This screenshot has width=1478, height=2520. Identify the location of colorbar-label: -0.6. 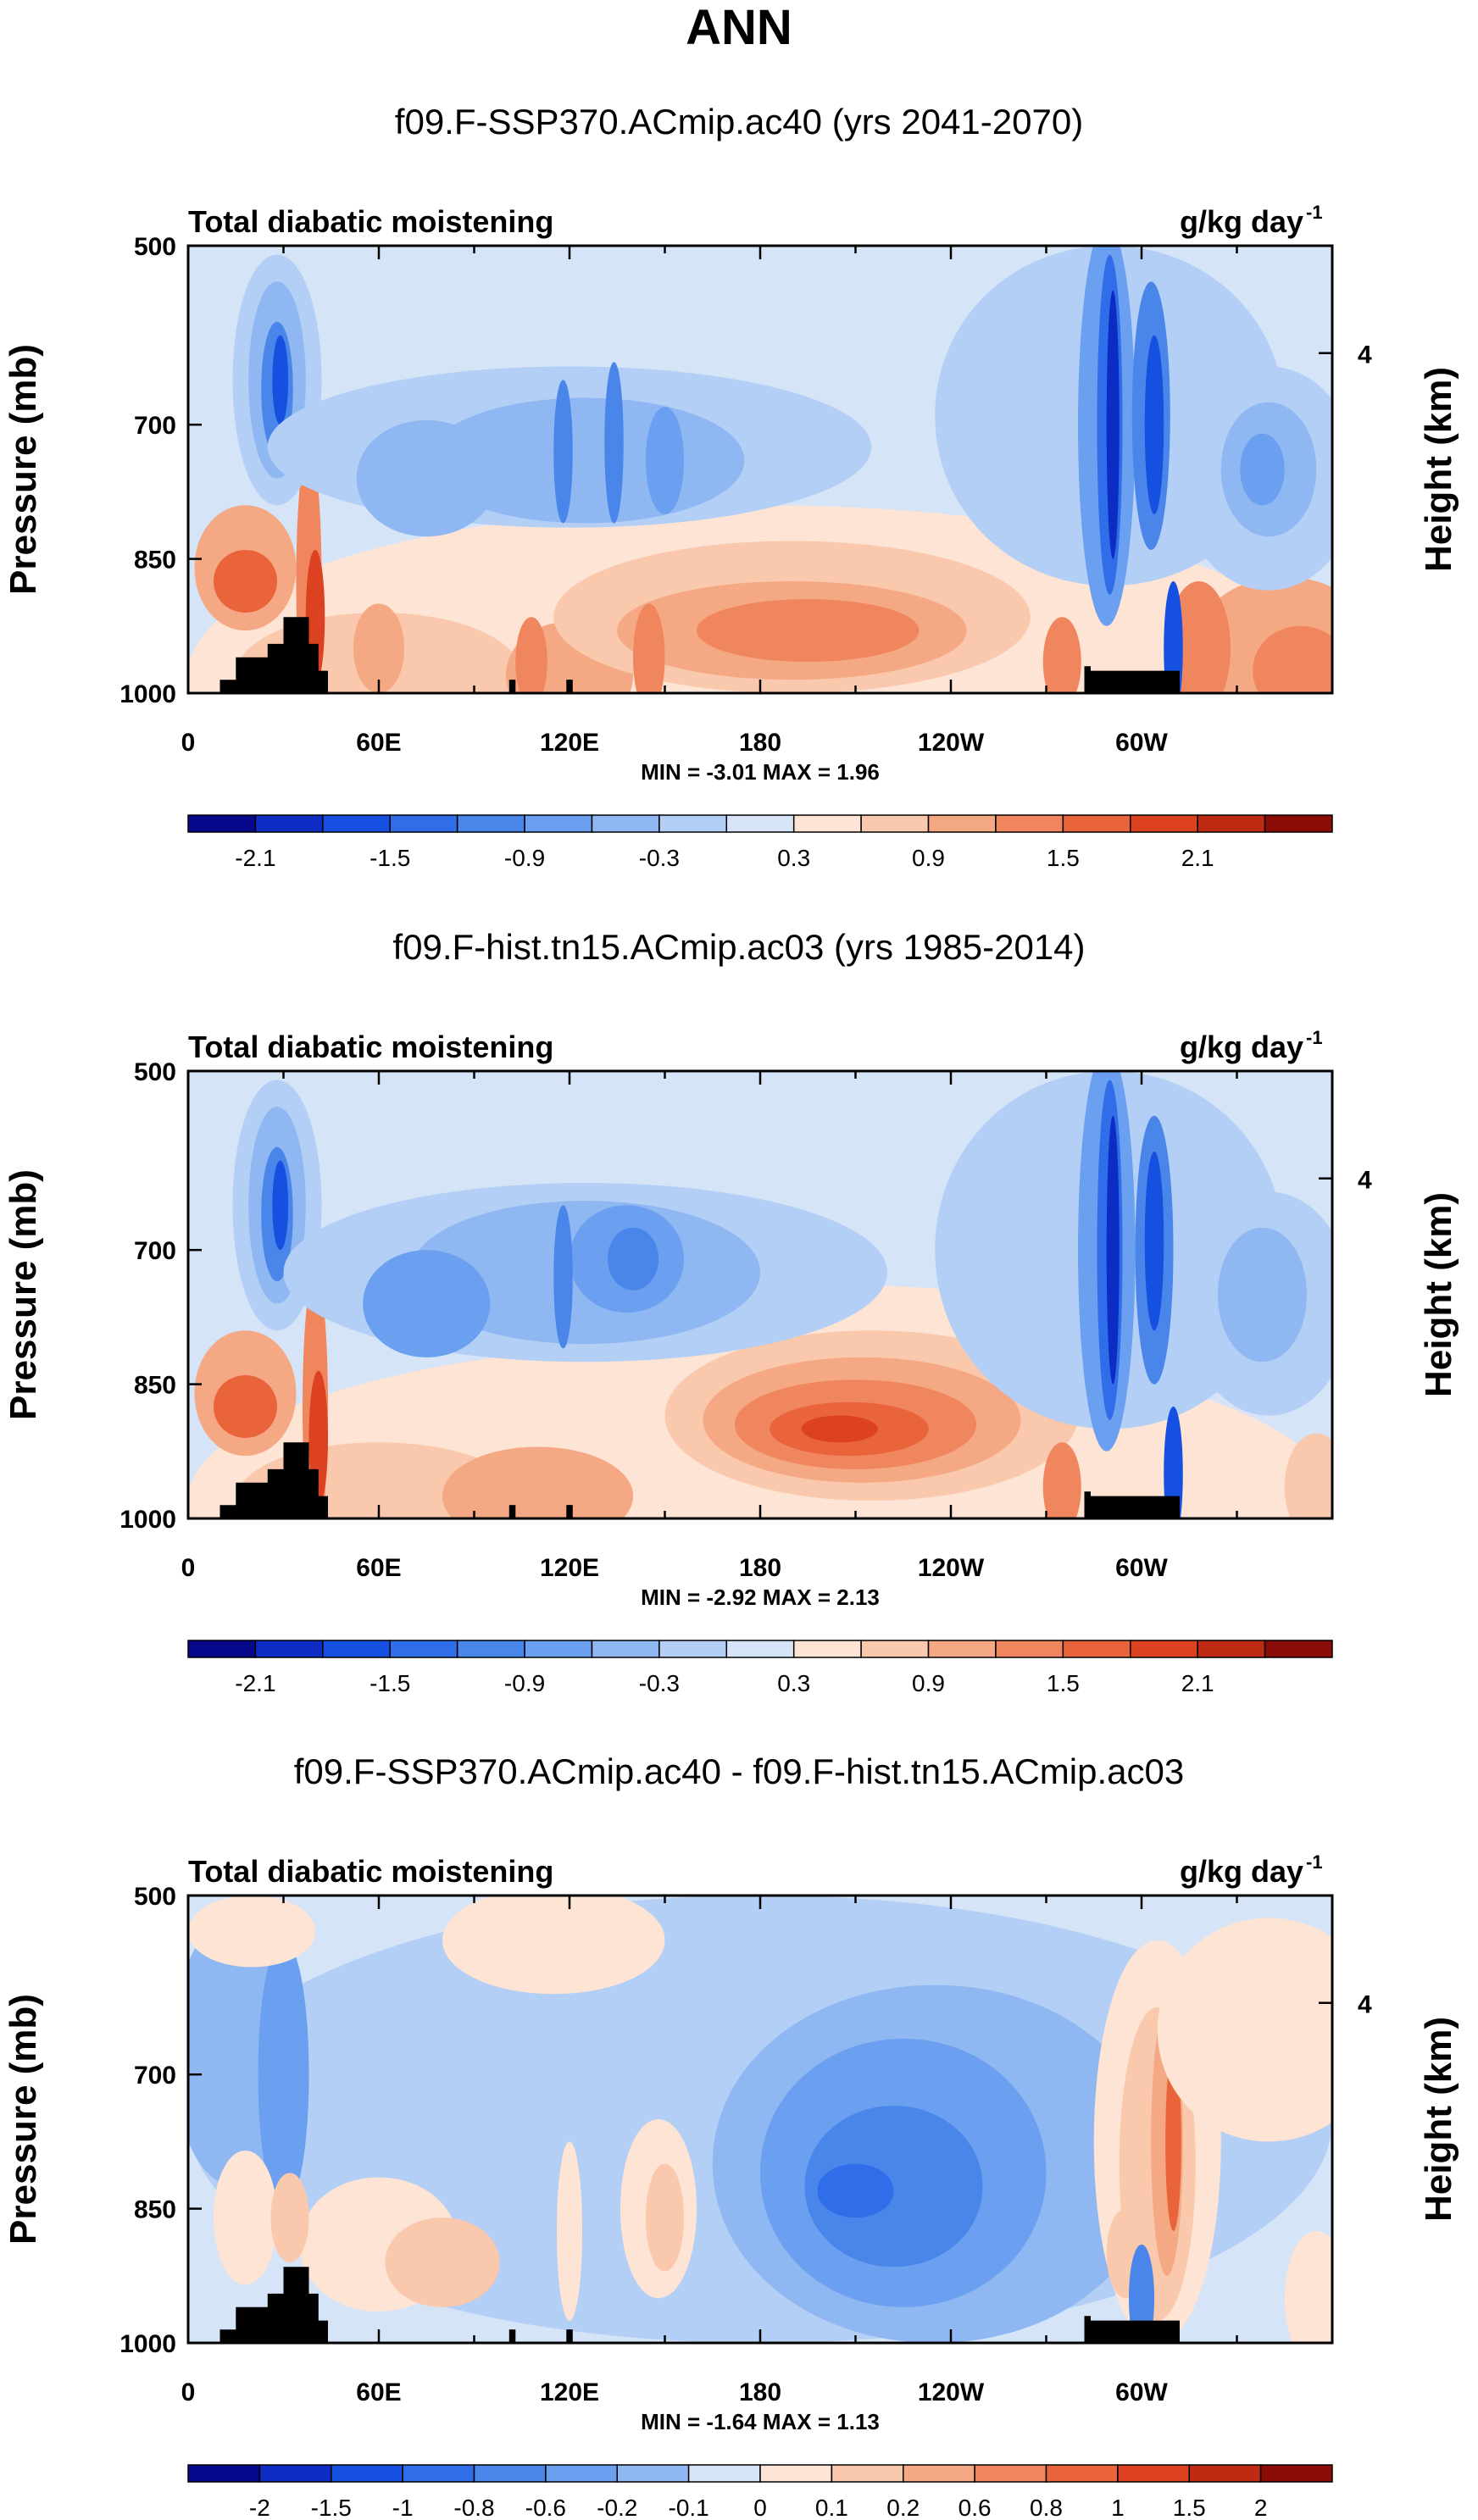
(545, 2507).